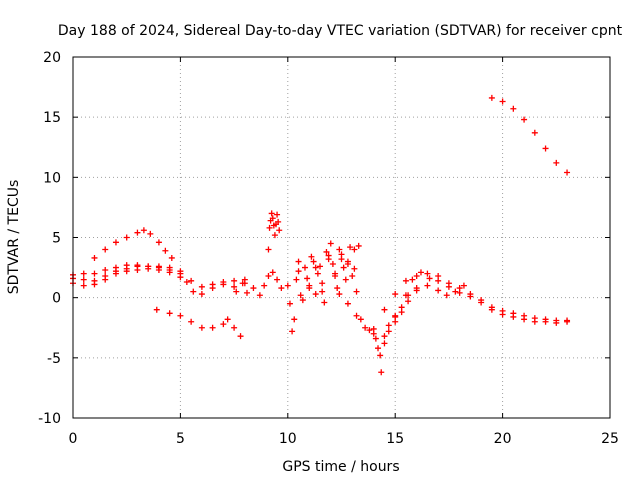 This screenshot has width=640, height=480. I want to click on series-arc-dip-13h, so click(374, 333).